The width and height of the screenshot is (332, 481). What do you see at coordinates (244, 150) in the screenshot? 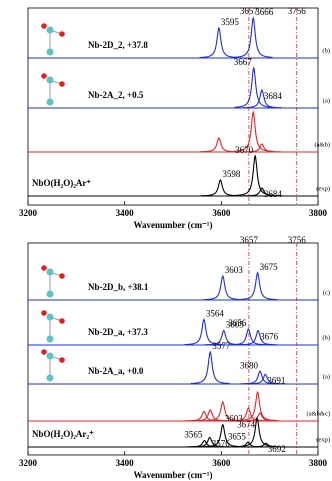
I see `peak-label: 3670` at bounding box center [244, 150].